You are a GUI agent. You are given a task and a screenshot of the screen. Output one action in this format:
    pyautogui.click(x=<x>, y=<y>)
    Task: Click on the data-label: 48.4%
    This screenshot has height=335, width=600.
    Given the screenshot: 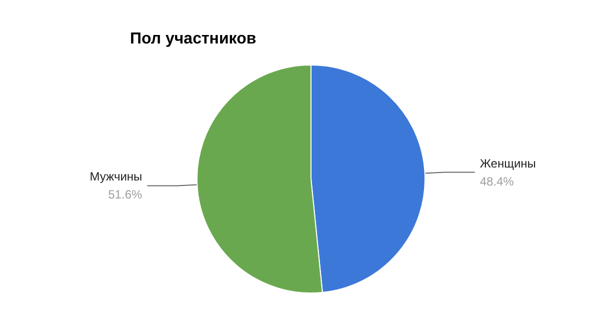 What is the action you would take?
    pyautogui.click(x=497, y=181)
    